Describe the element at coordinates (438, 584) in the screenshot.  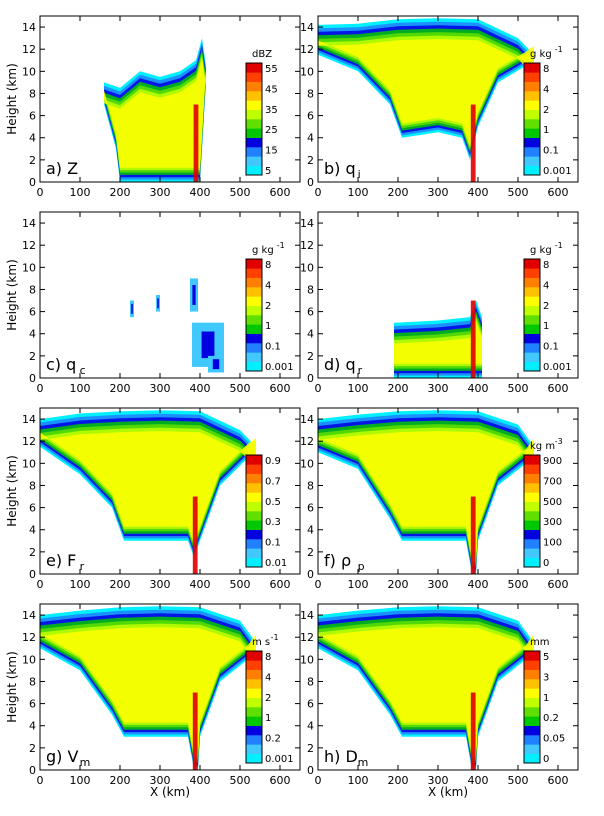
I see `x-tick-label: 300` at that location.